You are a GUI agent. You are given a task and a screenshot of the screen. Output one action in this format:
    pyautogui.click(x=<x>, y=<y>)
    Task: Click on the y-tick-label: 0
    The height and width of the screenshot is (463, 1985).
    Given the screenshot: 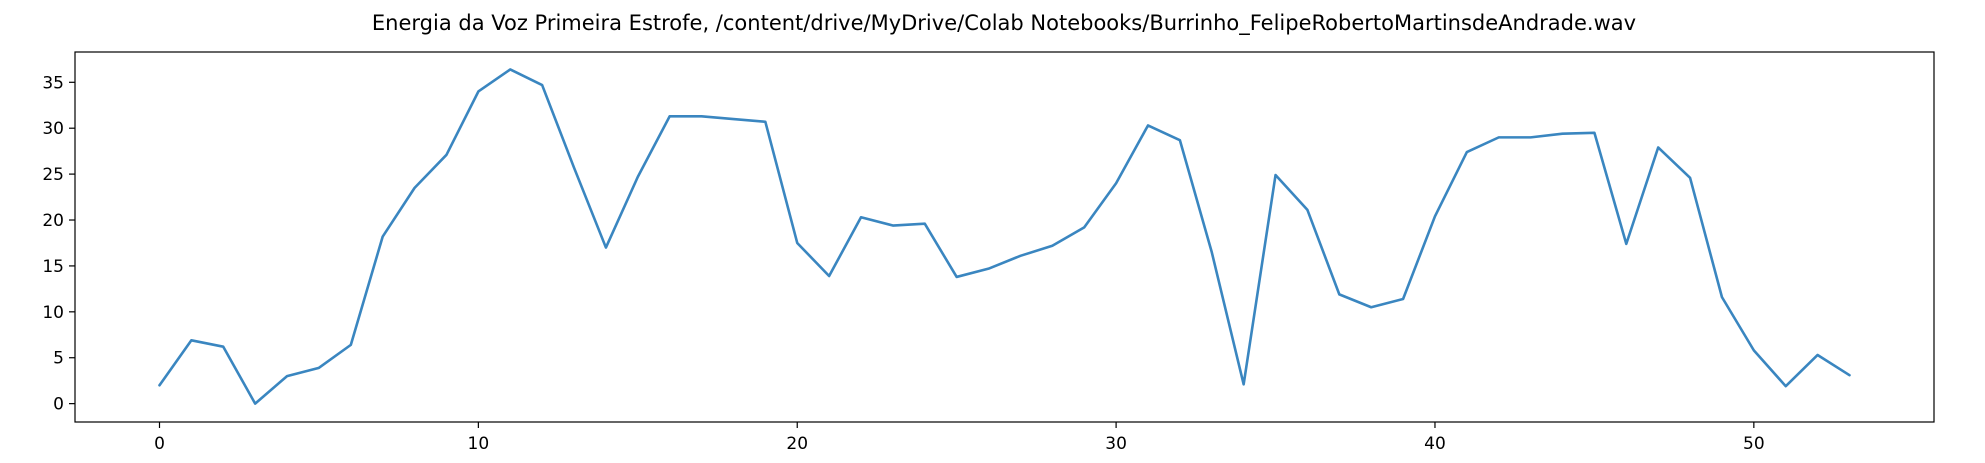 What is the action you would take?
    pyautogui.click(x=58, y=405)
    